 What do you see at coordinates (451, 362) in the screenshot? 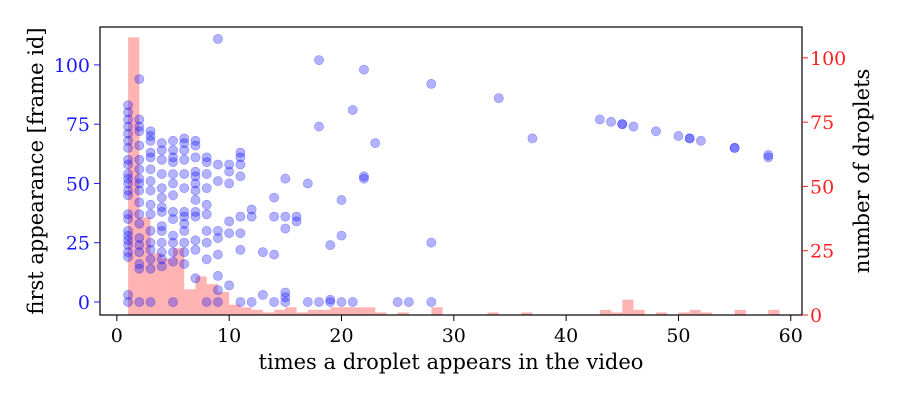
I see `x-axis-label: times a droplet appears in the video` at bounding box center [451, 362].